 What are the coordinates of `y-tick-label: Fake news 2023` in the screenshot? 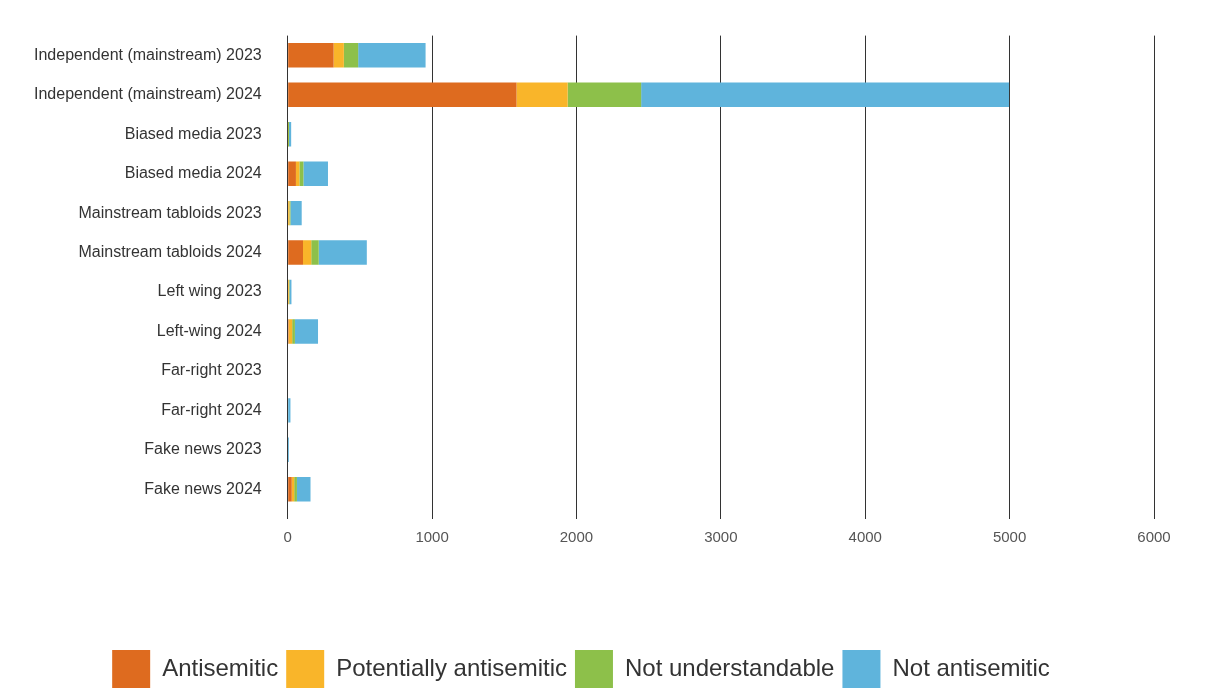 It's located at (203, 449).